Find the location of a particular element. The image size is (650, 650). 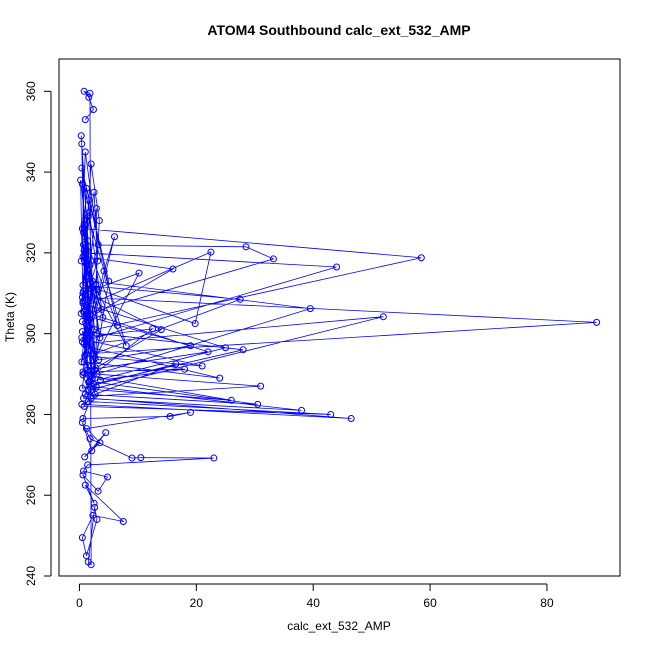

y-tick-label: 360 is located at coordinates (31, 91).